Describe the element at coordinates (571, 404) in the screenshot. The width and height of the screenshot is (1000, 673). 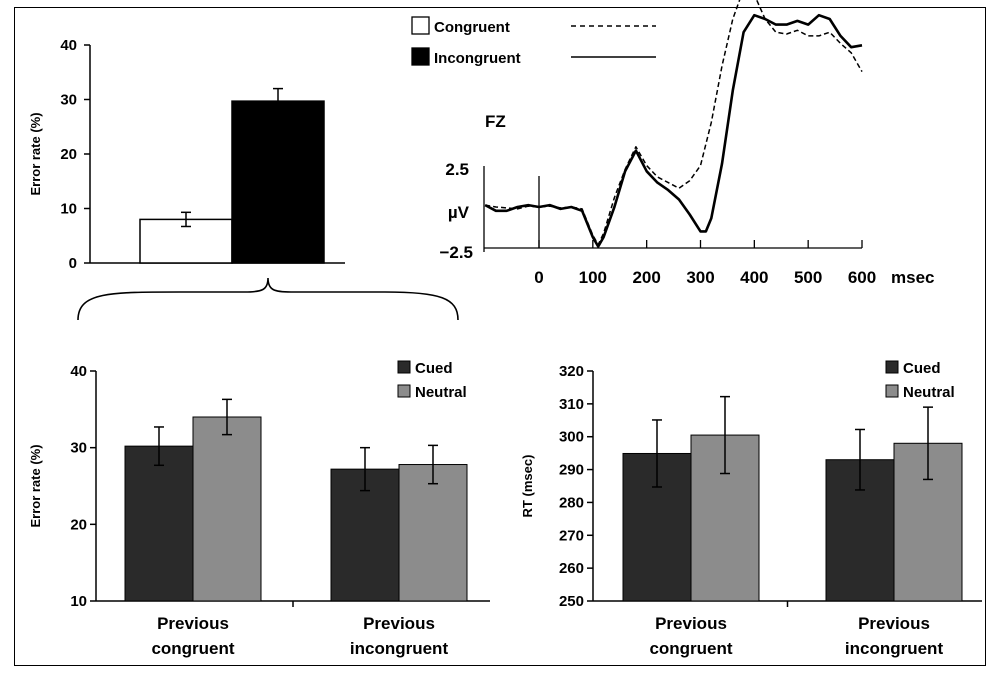
I see `y-tick-label: 310` at that location.